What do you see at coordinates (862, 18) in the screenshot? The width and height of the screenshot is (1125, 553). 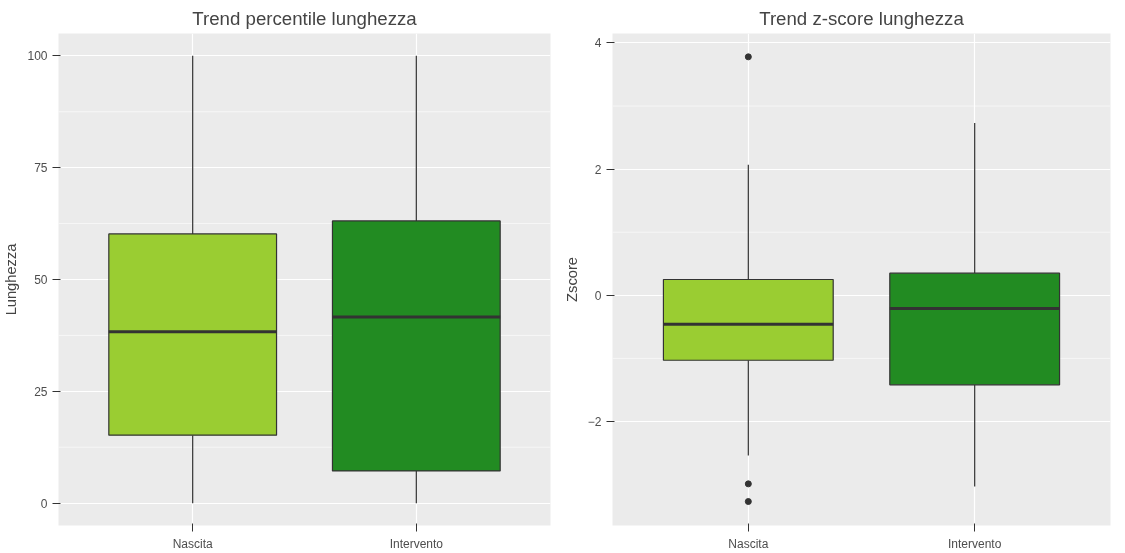 I see `chart-title: Trend z-score lunghezza` at bounding box center [862, 18].